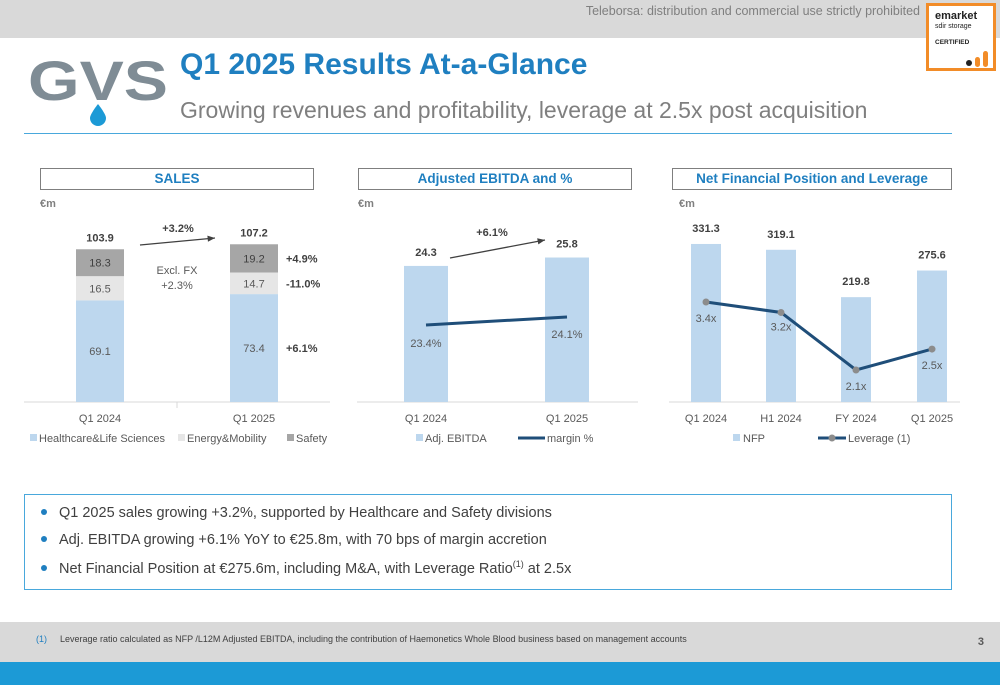  Describe the element at coordinates (48, 204) in the screenshot. I see `sales-unit-label: €m` at that location.